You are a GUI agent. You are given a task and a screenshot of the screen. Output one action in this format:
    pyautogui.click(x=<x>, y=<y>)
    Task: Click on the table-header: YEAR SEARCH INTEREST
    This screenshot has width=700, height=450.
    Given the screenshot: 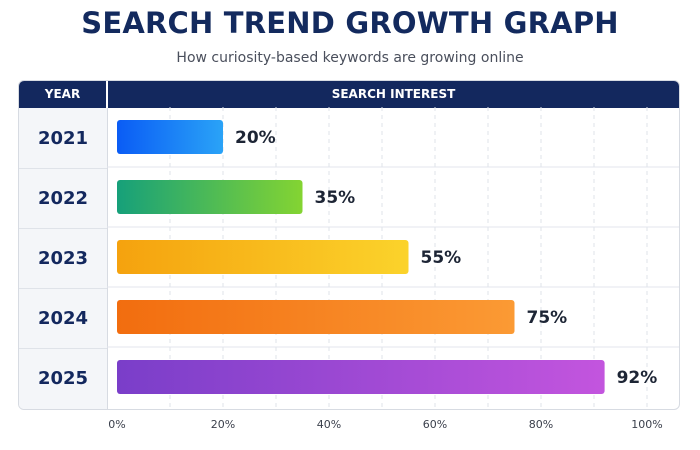 What is the action you would take?
    pyautogui.click(x=349, y=94)
    